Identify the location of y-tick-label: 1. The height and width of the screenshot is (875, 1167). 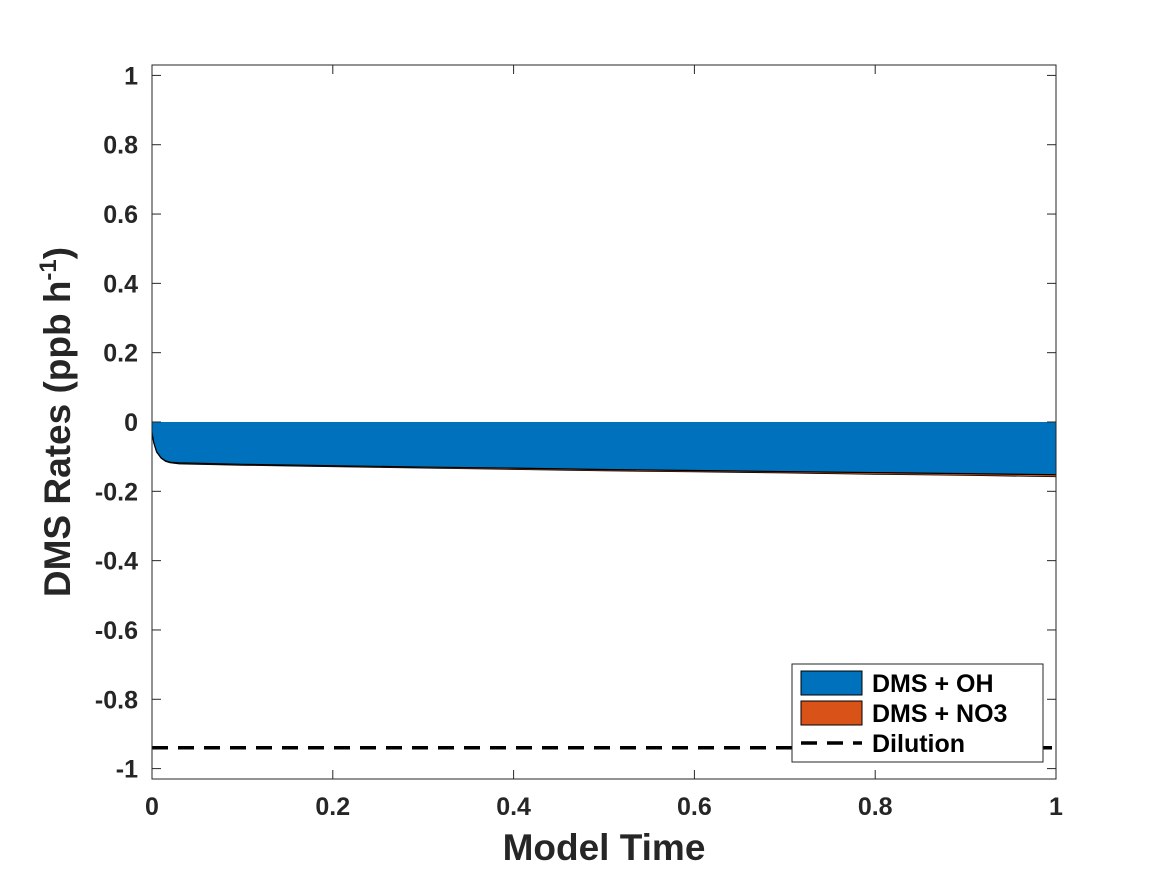
(131, 76).